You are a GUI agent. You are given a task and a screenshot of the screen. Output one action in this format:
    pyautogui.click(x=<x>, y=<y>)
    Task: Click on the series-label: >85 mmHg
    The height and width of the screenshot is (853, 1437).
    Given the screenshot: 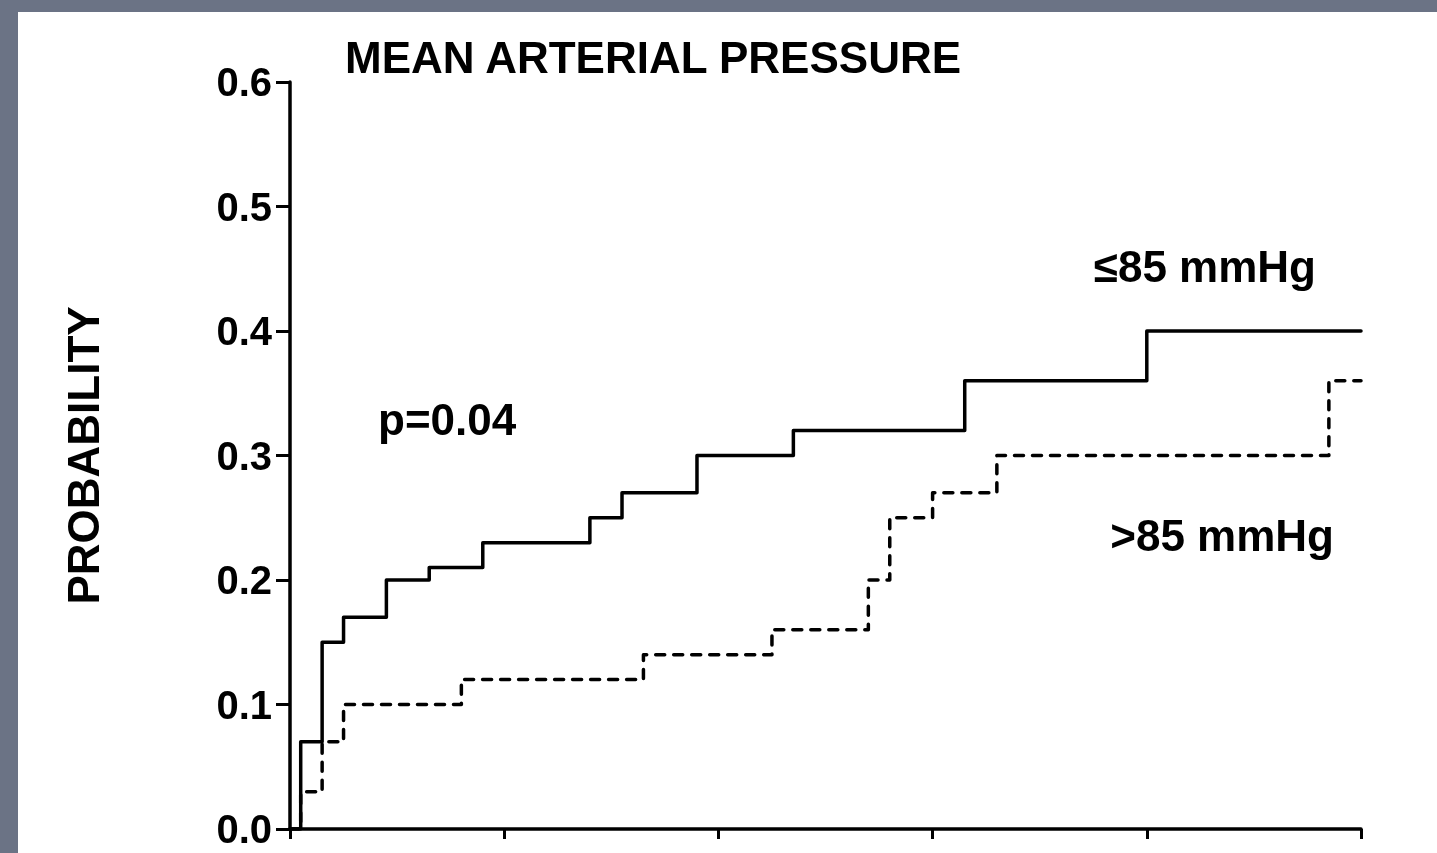 What is the action you would take?
    pyautogui.click(x=1222, y=536)
    